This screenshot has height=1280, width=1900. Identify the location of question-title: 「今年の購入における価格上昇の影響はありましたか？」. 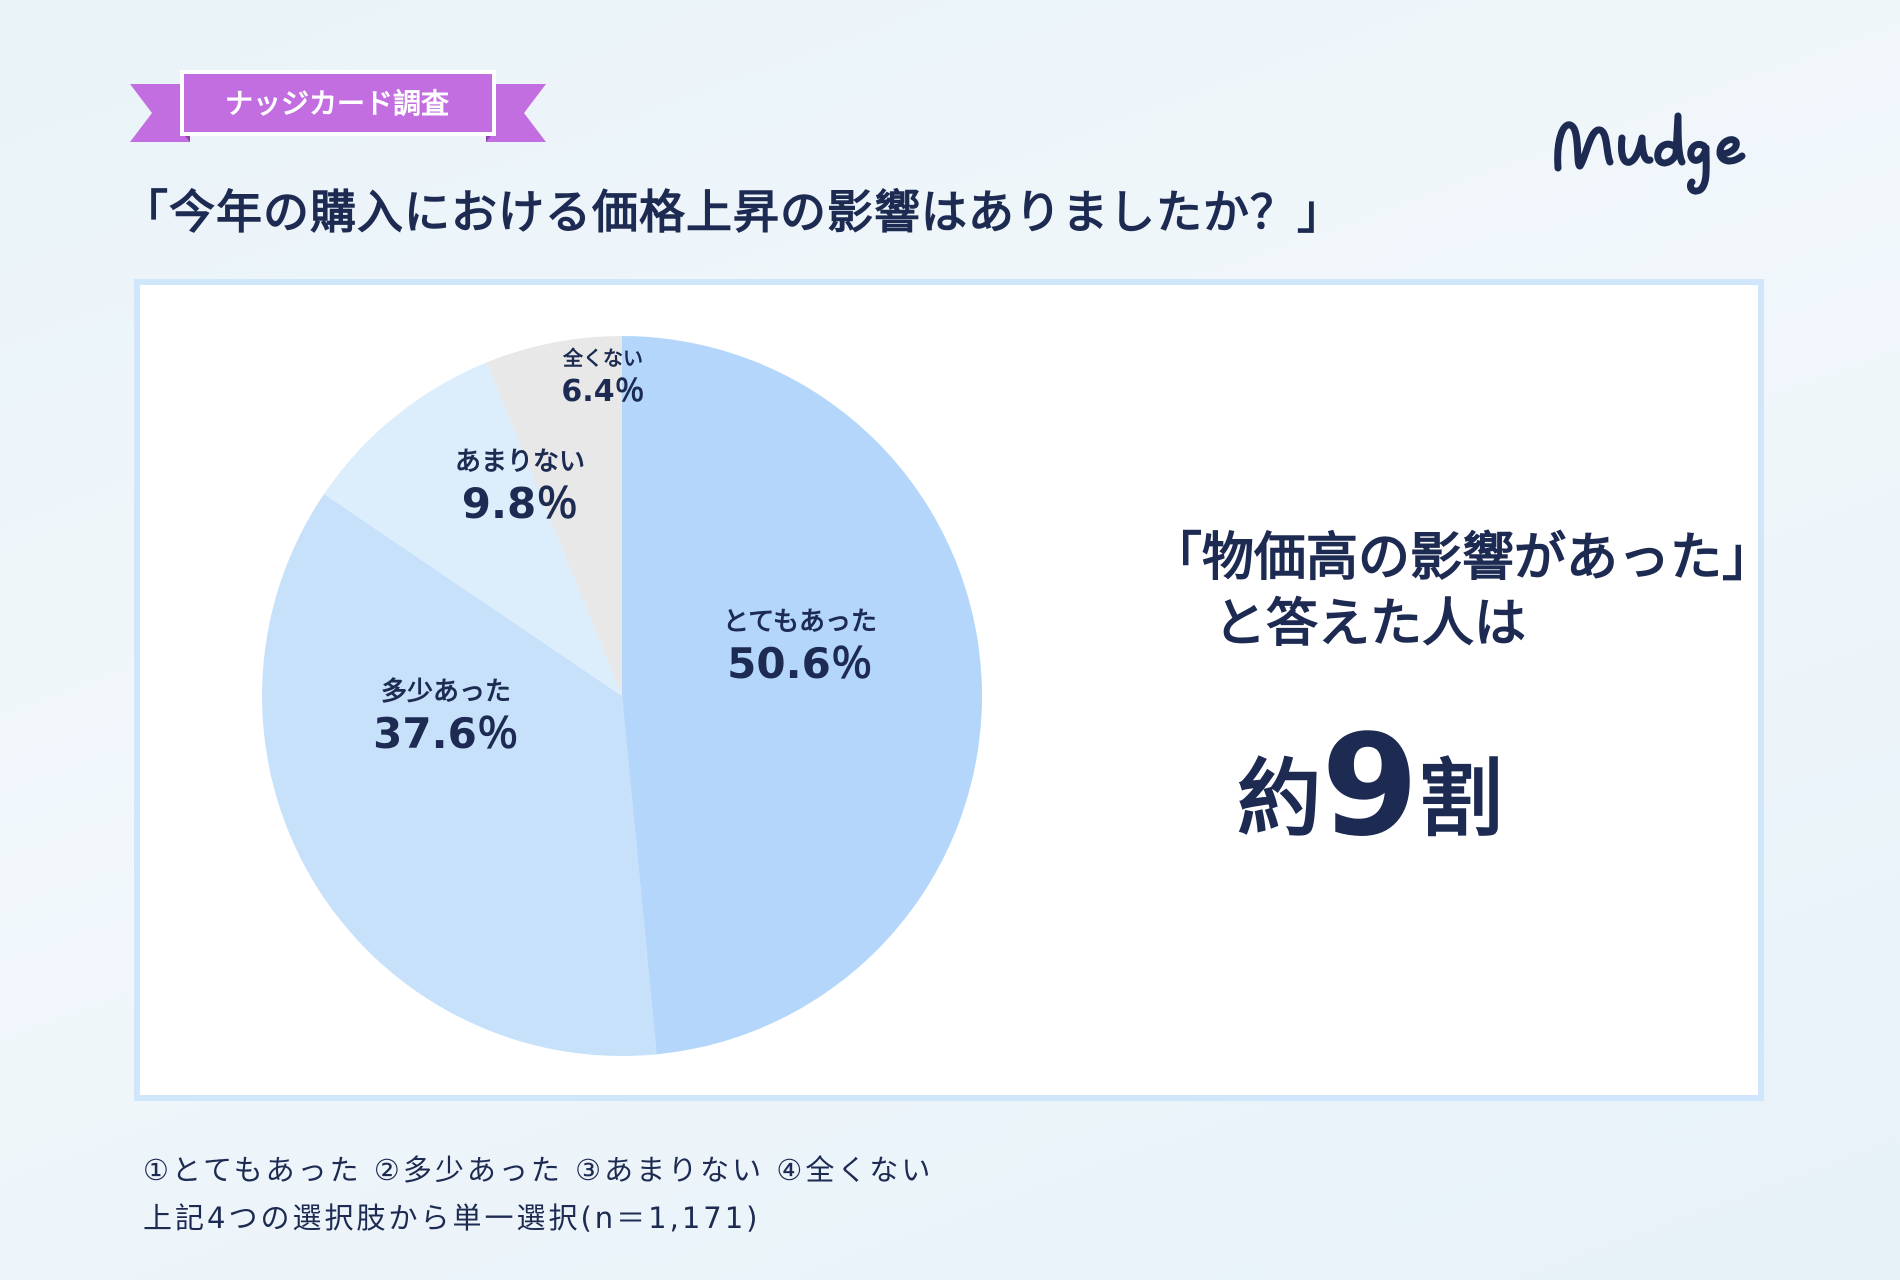
(733, 212).